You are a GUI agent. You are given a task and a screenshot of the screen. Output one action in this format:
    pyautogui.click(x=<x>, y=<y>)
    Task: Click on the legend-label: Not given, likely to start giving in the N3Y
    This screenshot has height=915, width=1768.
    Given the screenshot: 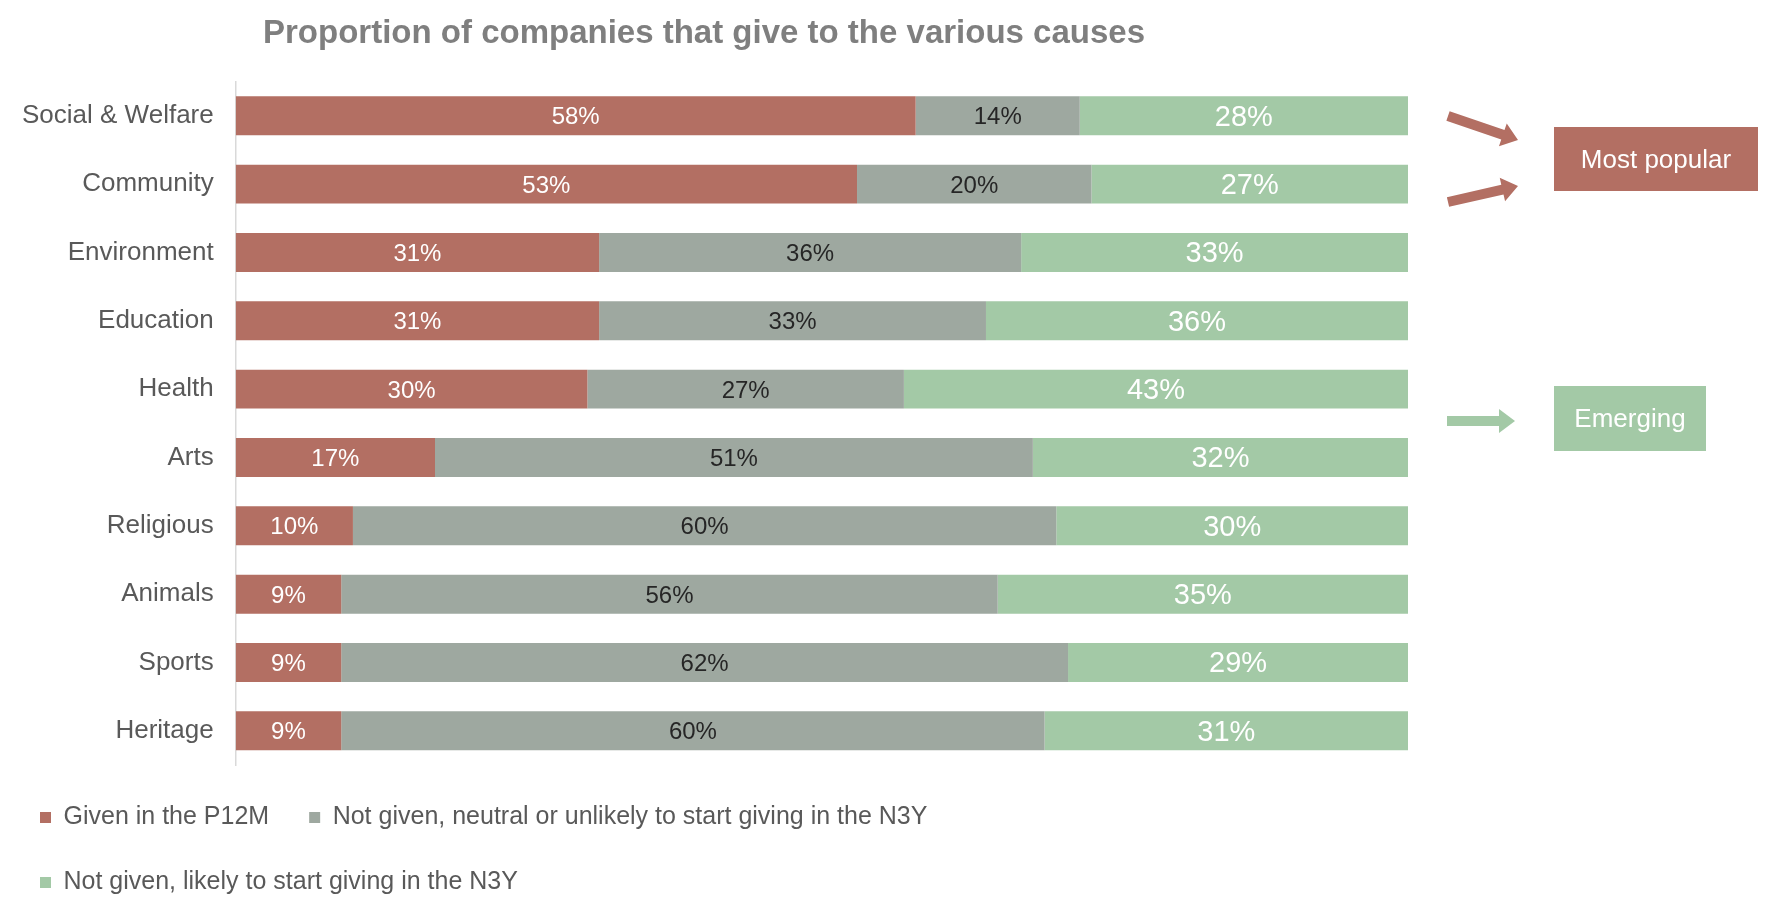 What is the action you would take?
    pyautogui.click(x=291, y=880)
    